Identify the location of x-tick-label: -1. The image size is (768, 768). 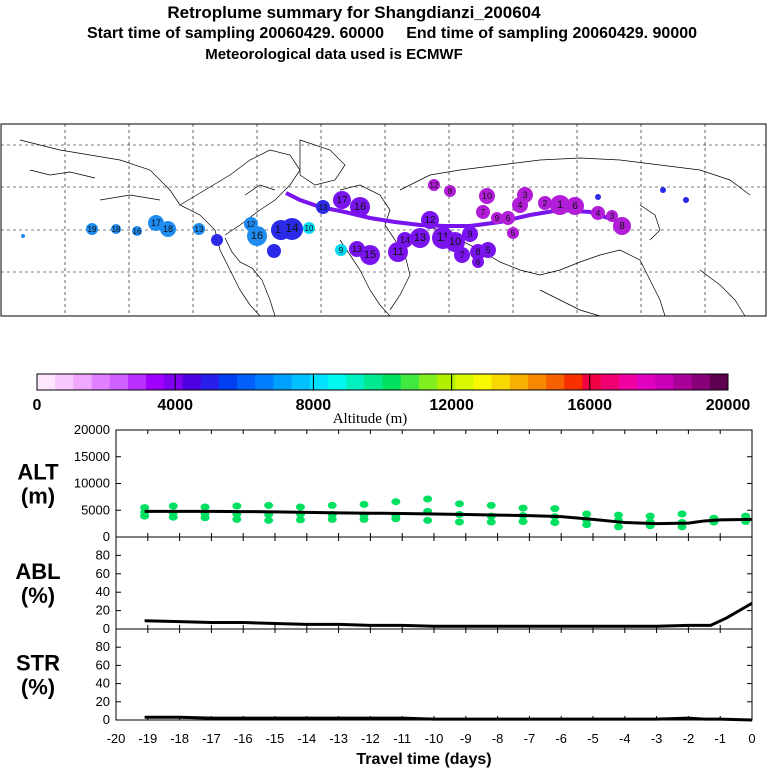
(720, 738).